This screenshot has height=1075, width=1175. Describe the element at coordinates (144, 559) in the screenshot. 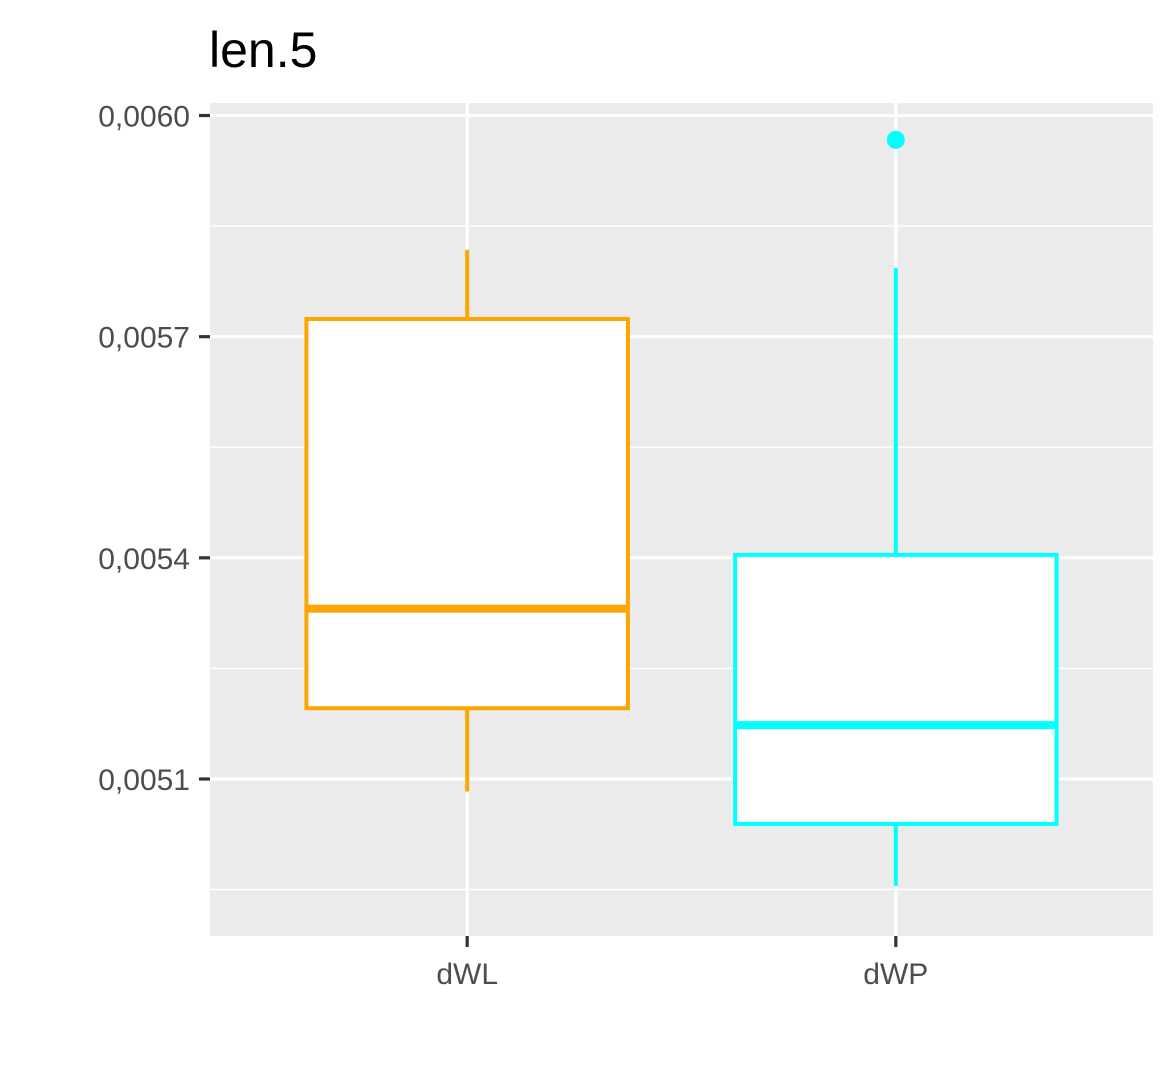

I see `y-tick-label: 0,0054` at that location.